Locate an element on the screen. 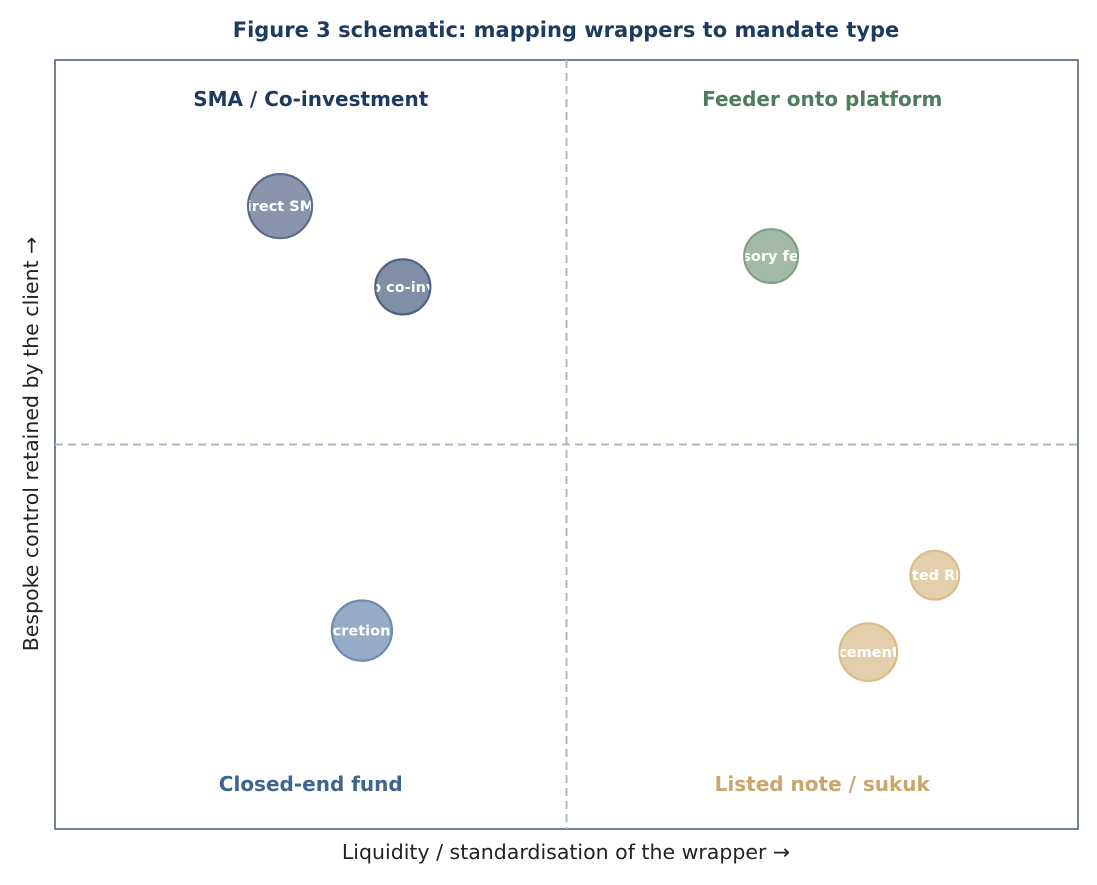 This screenshot has height=885, width=1097. quadrant-label: Feeder onto platform is located at coordinates (822, 99).